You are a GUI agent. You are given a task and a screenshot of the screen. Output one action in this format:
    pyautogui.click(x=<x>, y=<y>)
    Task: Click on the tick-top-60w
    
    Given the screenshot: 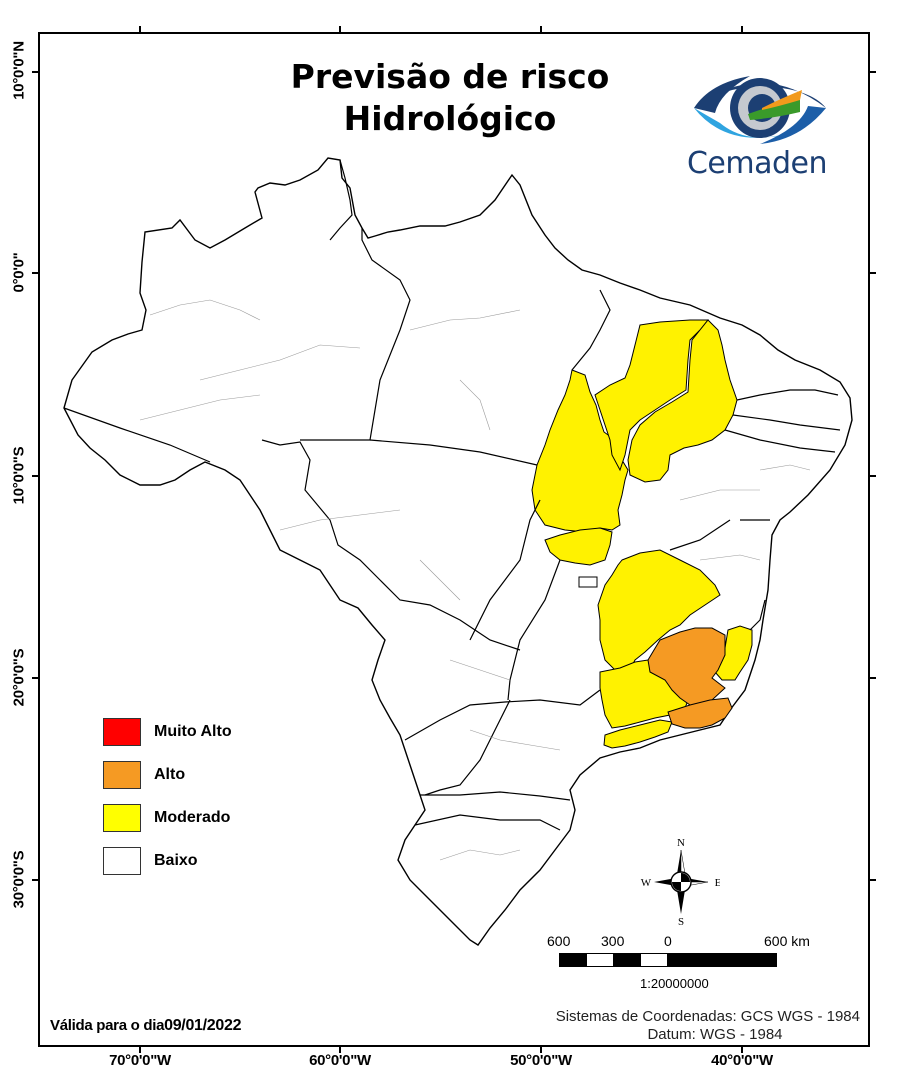 What is the action you would take?
    pyautogui.click(x=340, y=29)
    